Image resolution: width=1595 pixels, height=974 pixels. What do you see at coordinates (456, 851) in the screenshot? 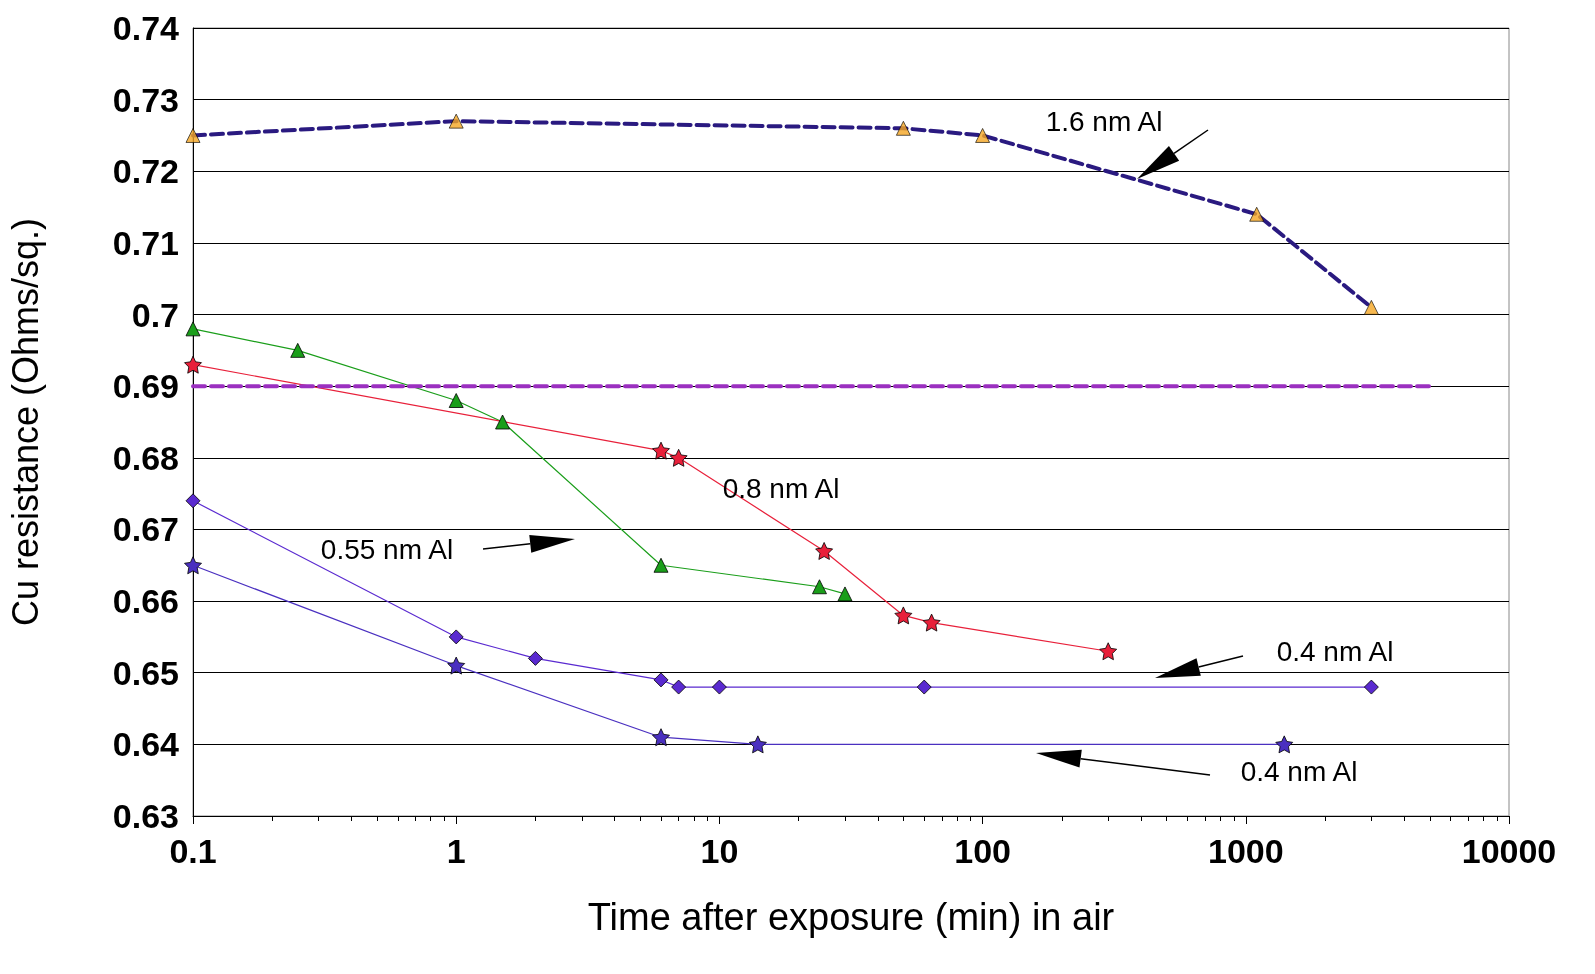
I see `x-tick-label: 1` at bounding box center [456, 851].